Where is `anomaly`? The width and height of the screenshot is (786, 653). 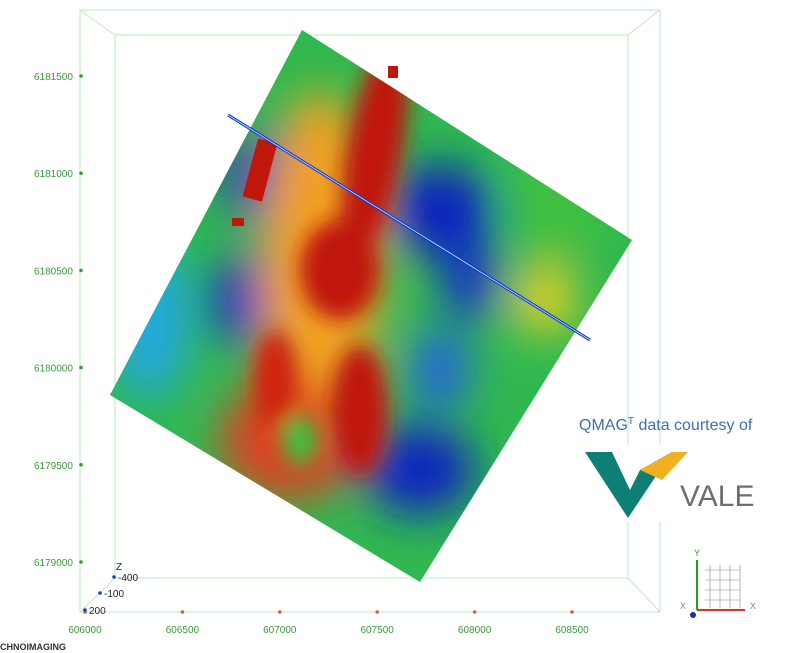
anomaly is located at coordinates (393, 72).